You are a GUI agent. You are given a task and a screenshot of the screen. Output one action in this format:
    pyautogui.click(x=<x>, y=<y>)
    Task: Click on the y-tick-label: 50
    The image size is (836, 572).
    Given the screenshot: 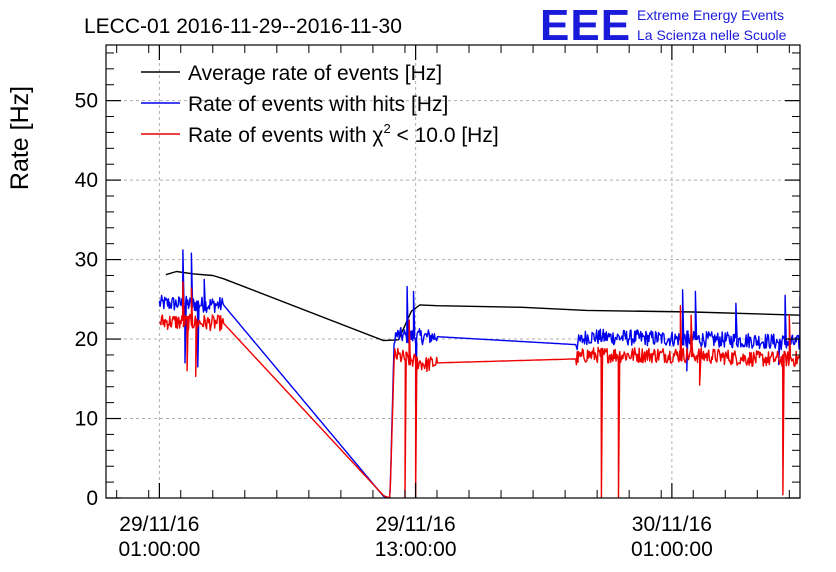 What is the action you would take?
    pyautogui.click(x=86, y=101)
    